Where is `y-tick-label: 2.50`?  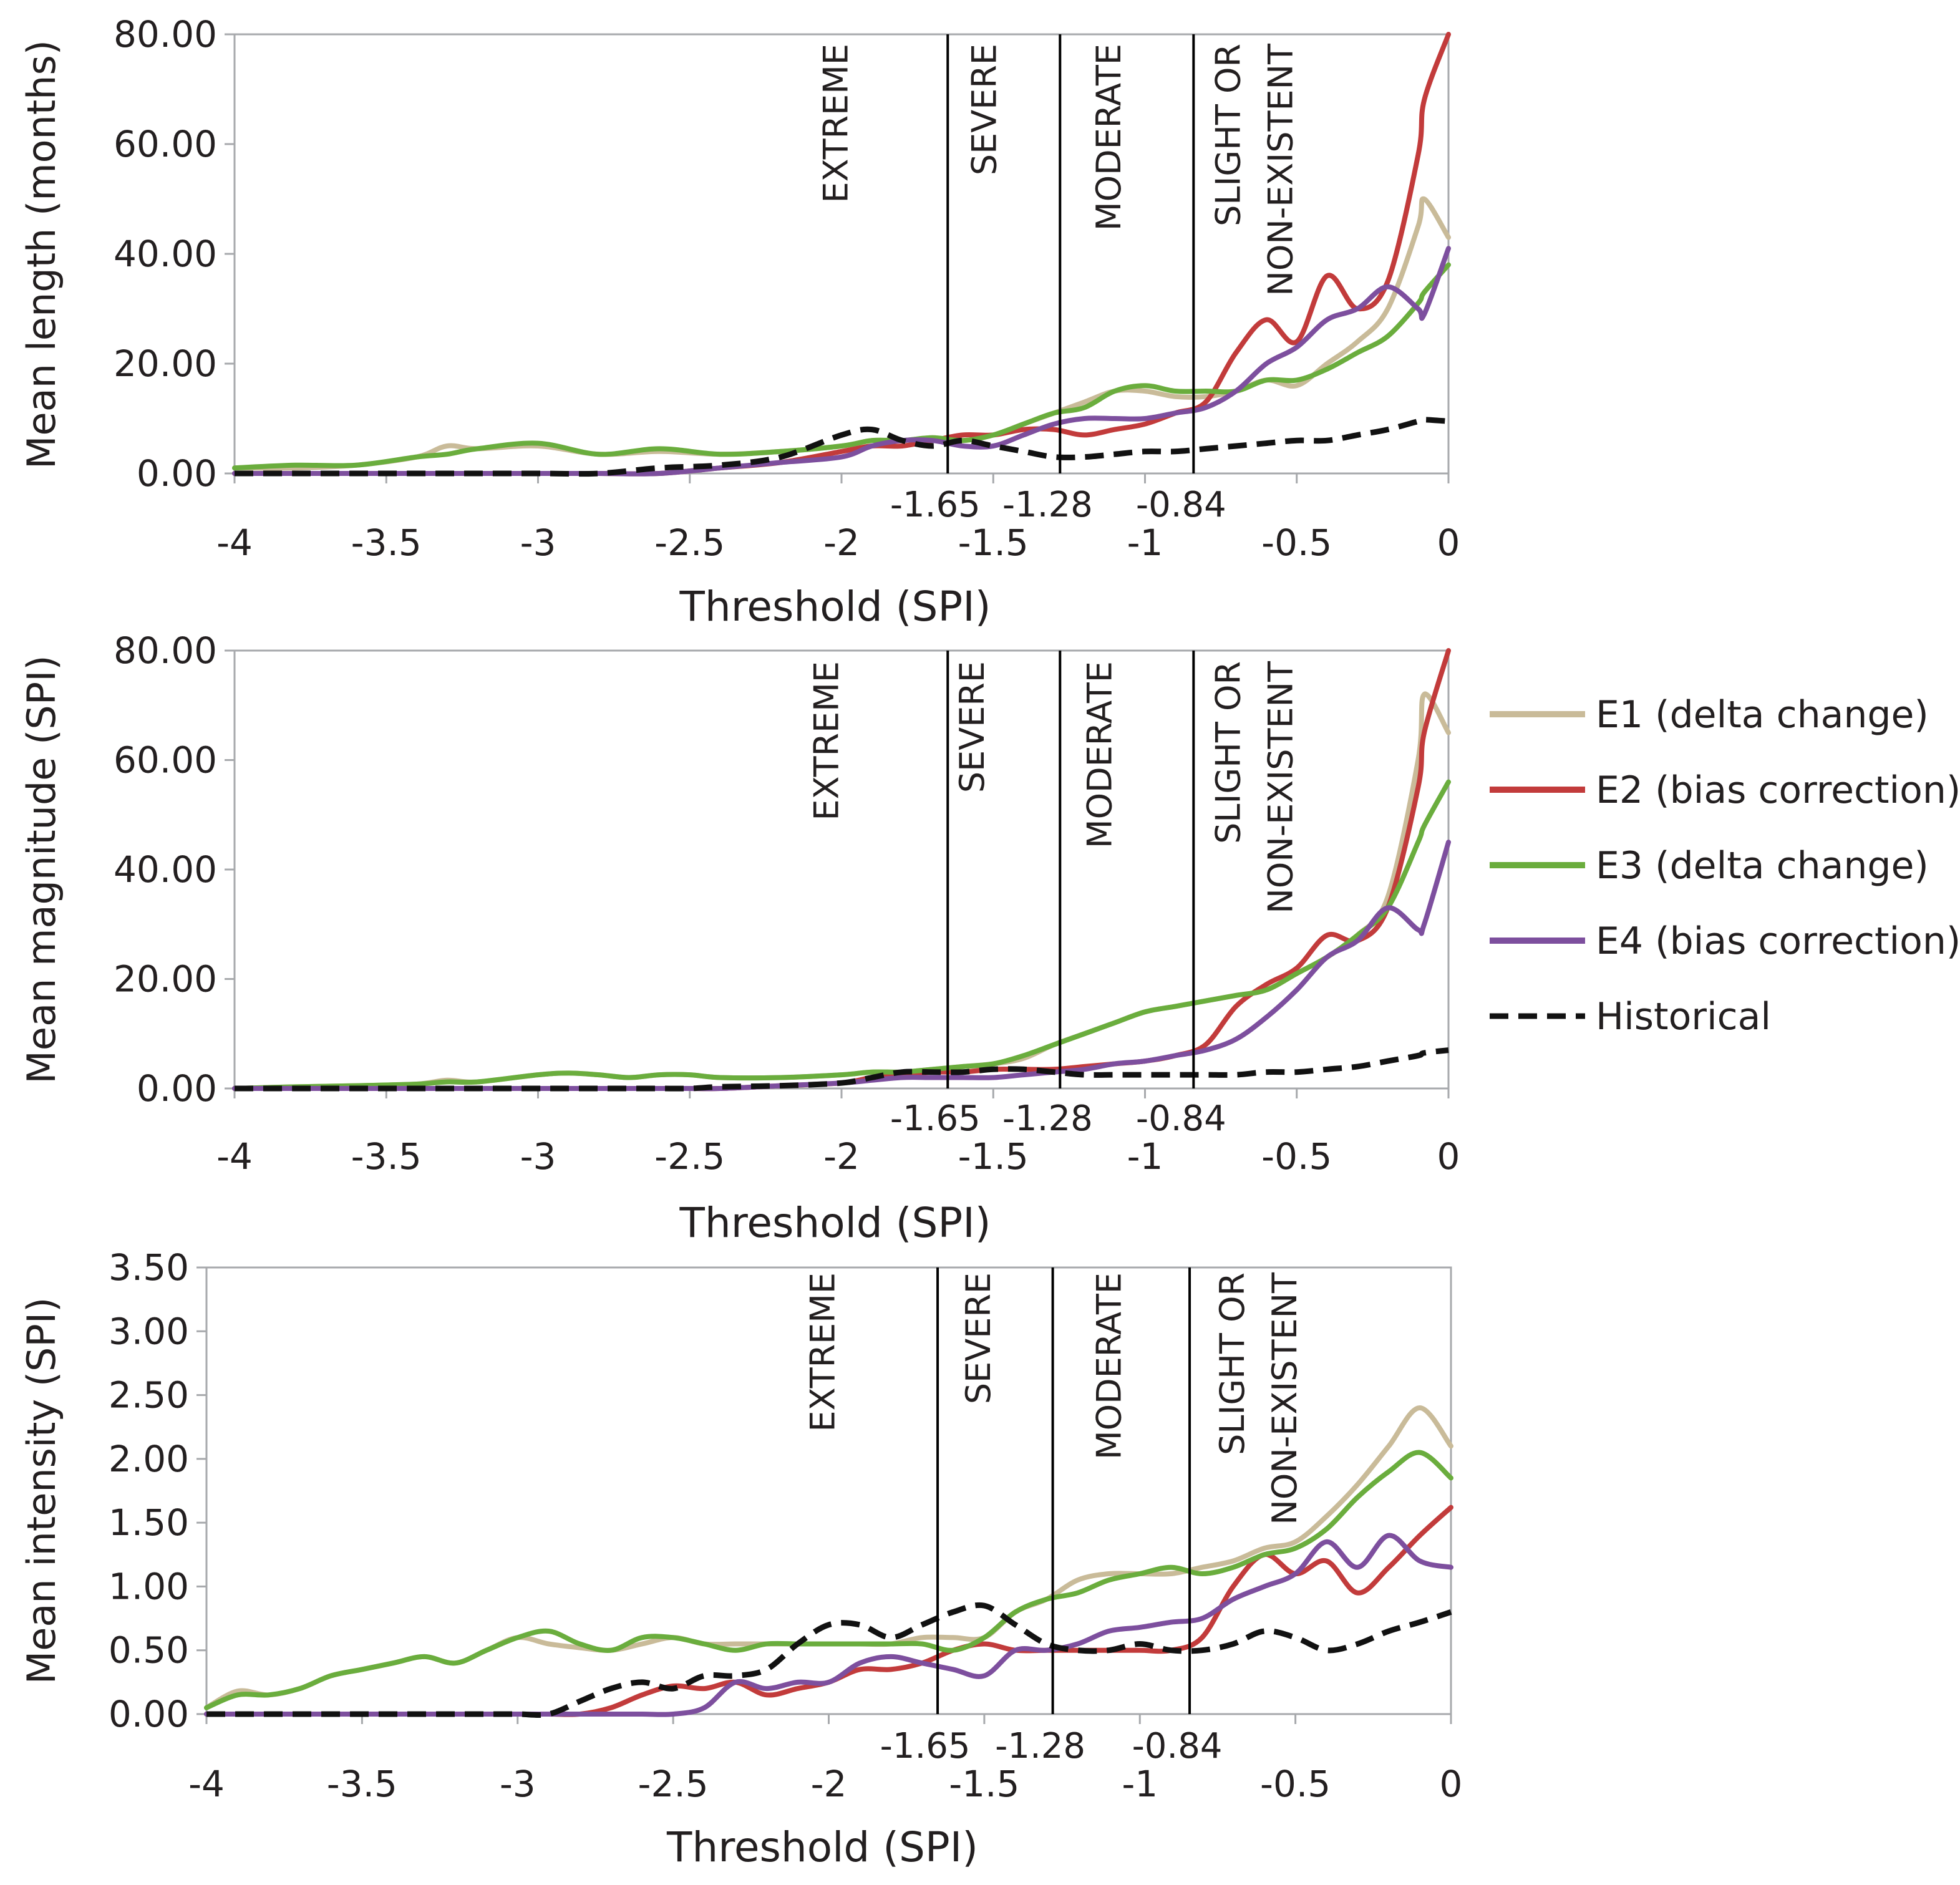
y-tick-label: 2.50 is located at coordinates (149, 1395).